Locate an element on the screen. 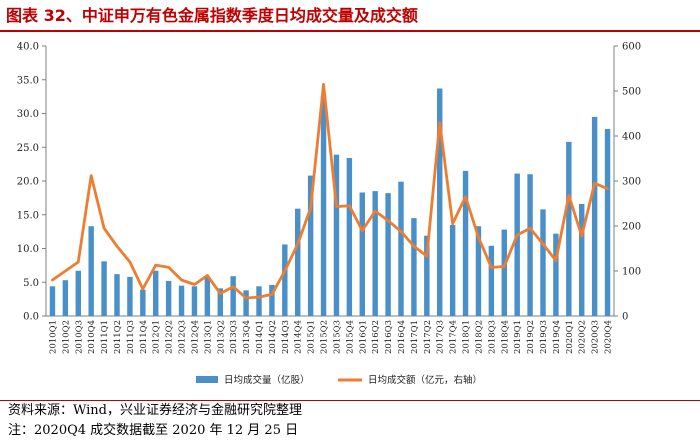 This screenshot has height=444, width=700. x-tick-label: 2020Q4 is located at coordinates (609, 337).